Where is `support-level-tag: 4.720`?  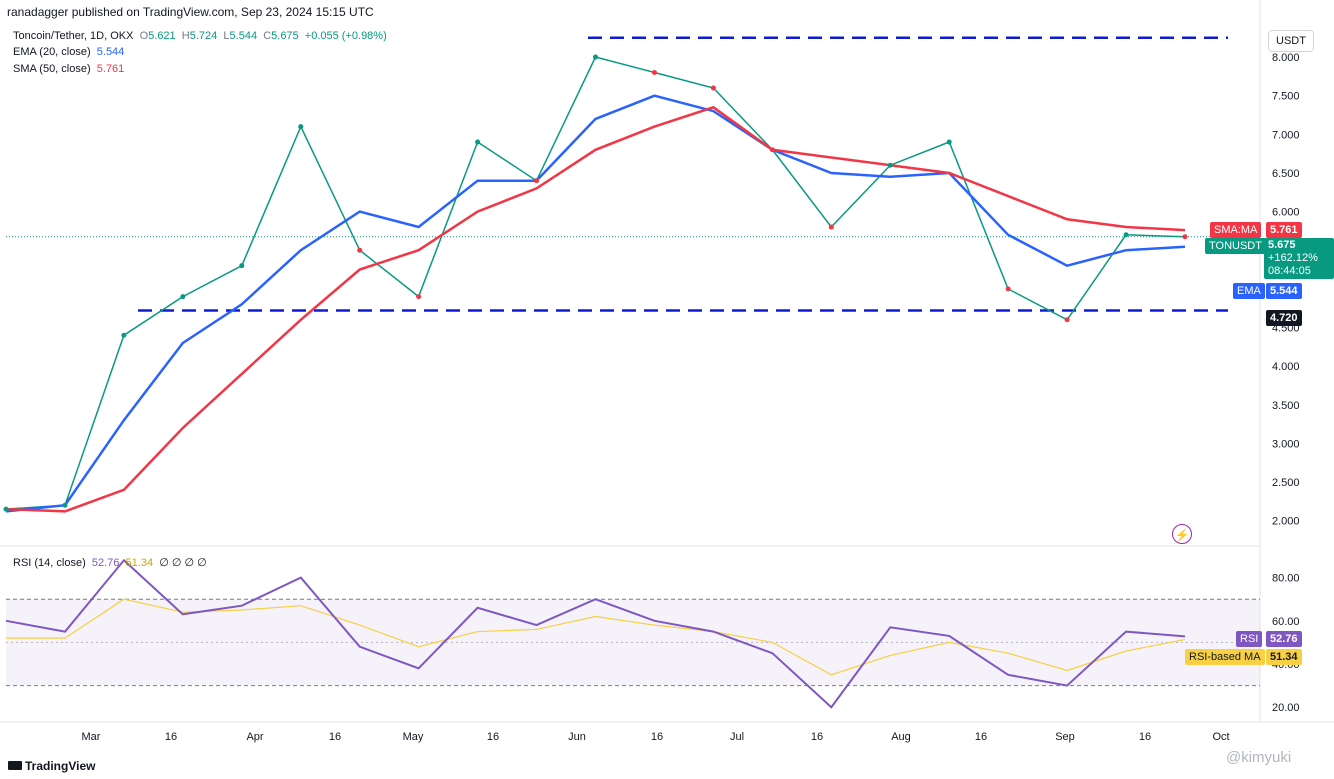
support-level-tag: 4.720 is located at coordinates (1284, 318).